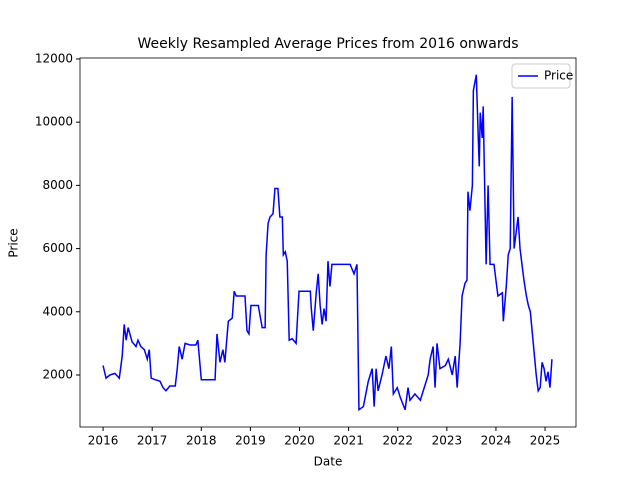  I want to click on x-axis-label: Date, so click(328, 462).